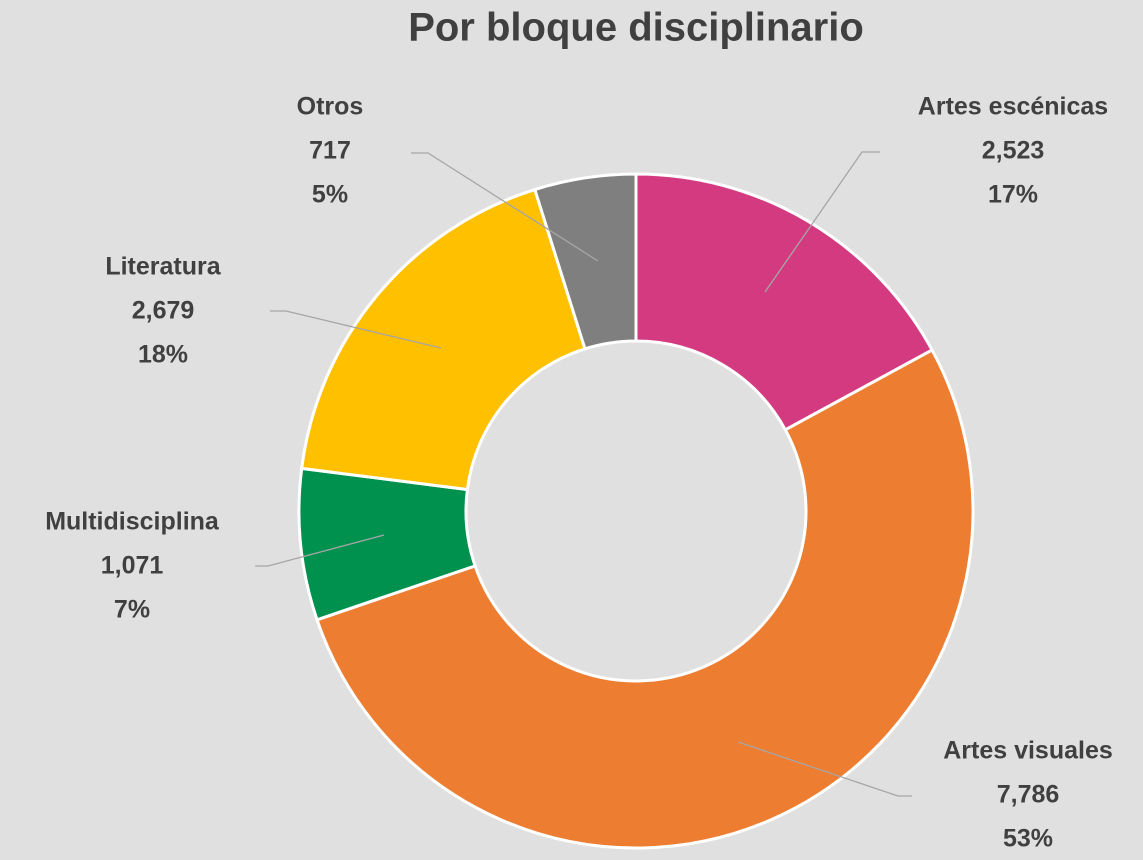 This screenshot has width=1143, height=860. Describe the element at coordinates (330, 195) in the screenshot. I see `percent-label: 5%` at that location.